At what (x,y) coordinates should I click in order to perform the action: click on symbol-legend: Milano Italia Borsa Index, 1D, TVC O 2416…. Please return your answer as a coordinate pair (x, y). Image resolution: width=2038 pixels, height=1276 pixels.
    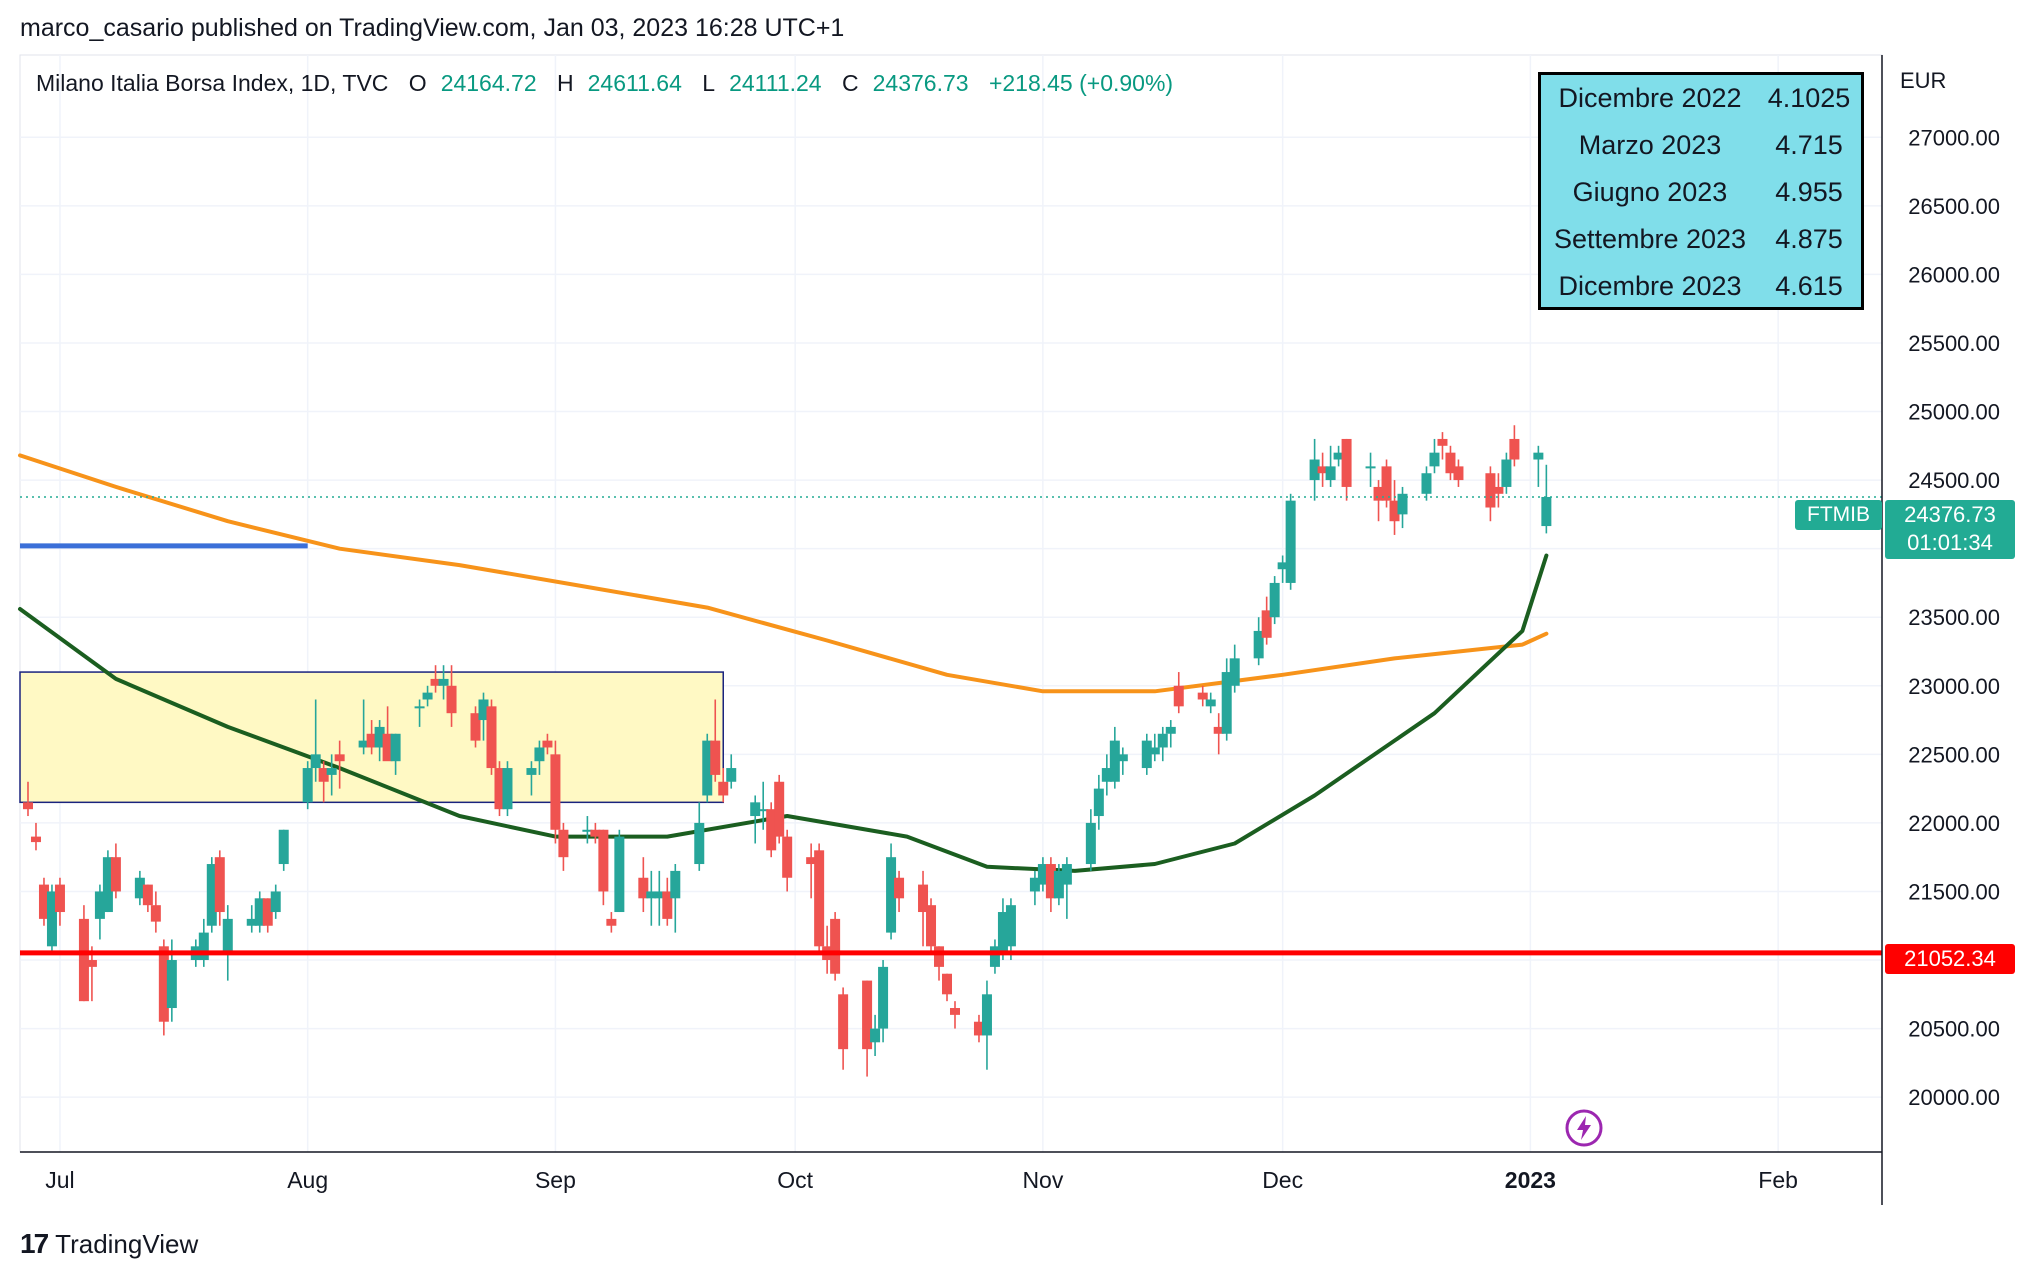
    Looking at the image, I should click on (611, 83).